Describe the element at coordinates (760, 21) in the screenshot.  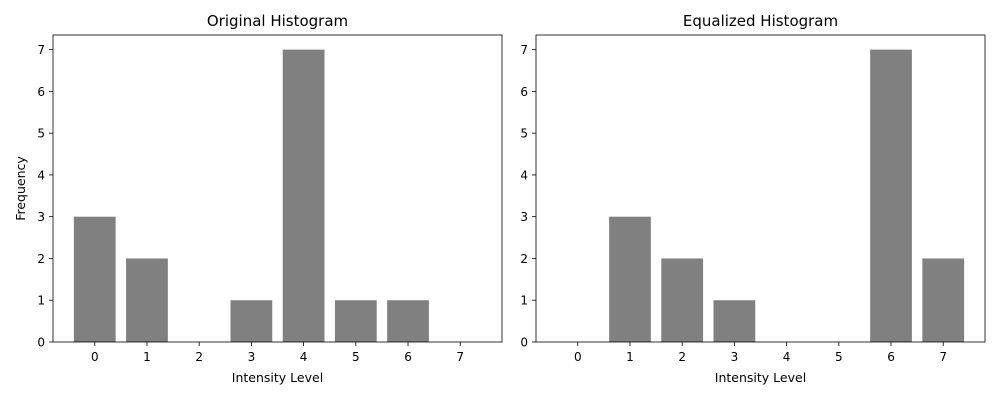
I see `chart-title: Equalized Histogram` at that location.